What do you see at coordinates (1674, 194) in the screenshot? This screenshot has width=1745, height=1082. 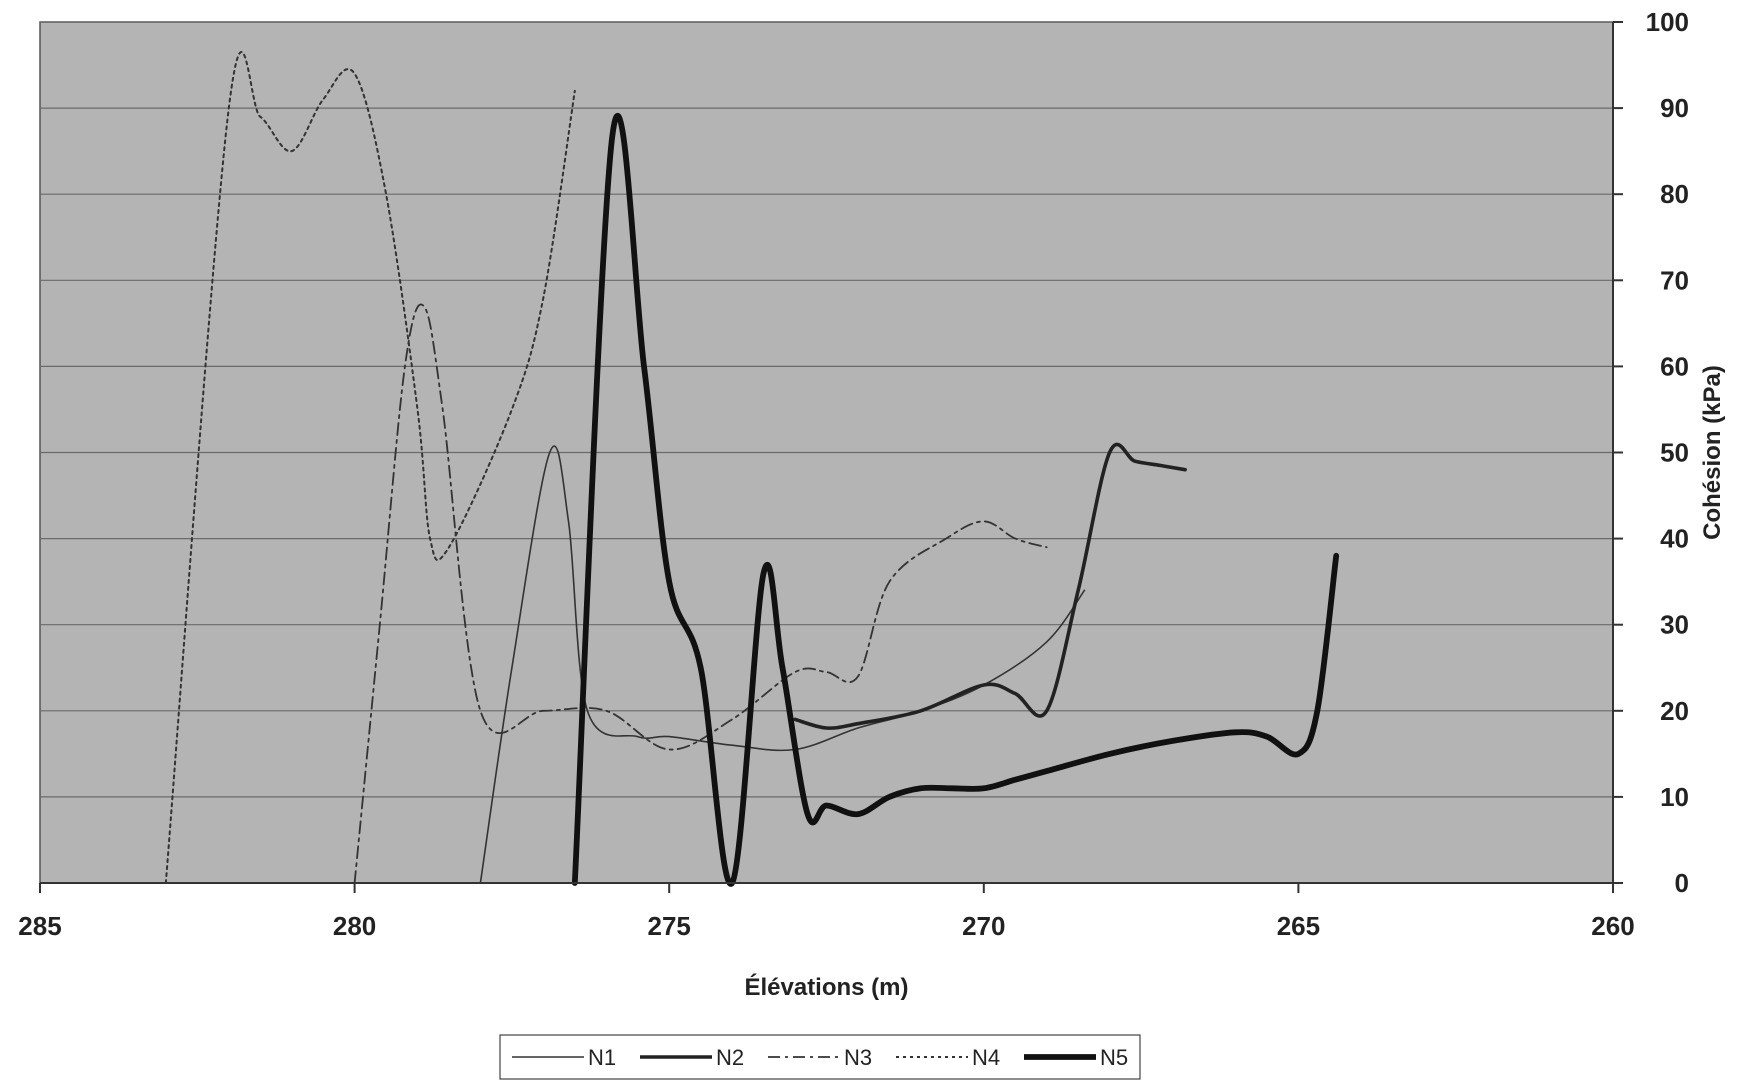 I see `y-tick-label: 80` at bounding box center [1674, 194].